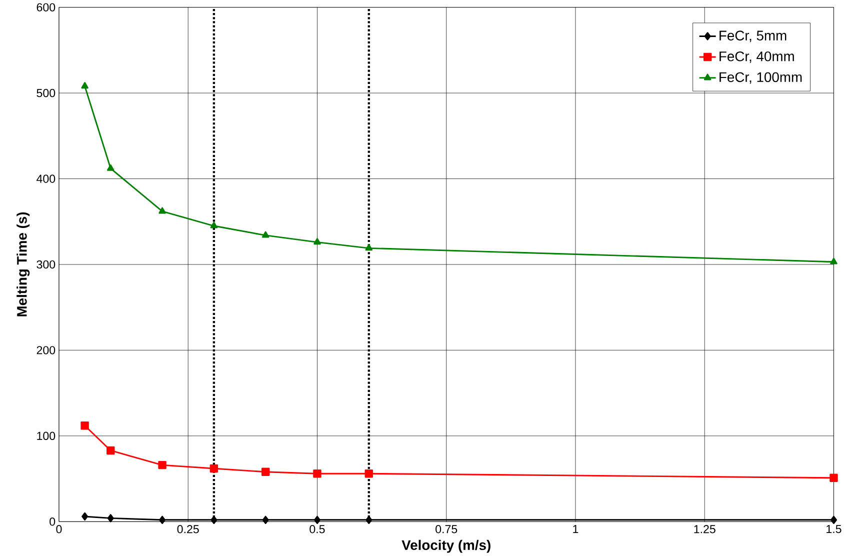 The height and width of the screenshot is (556, 845). I want to click on y-axis-title: Melting Time (s), so click(23, 264).